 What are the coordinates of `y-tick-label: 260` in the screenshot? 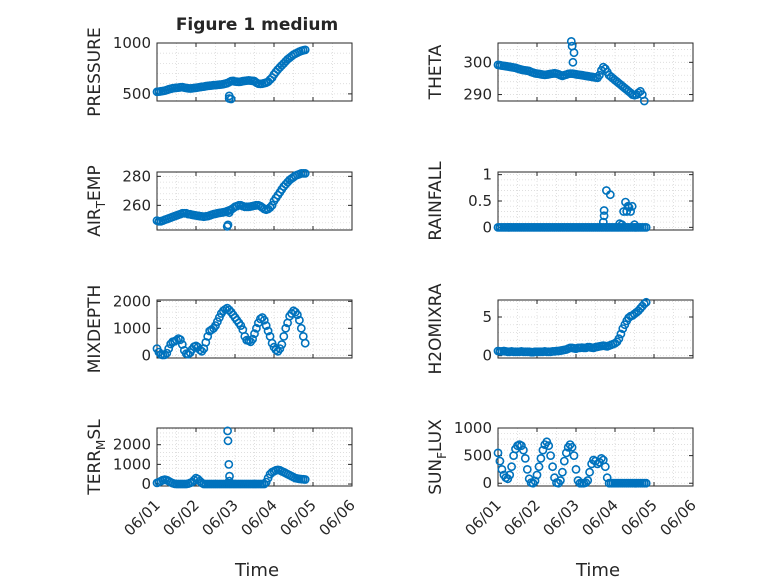 It's located at (136, 205).